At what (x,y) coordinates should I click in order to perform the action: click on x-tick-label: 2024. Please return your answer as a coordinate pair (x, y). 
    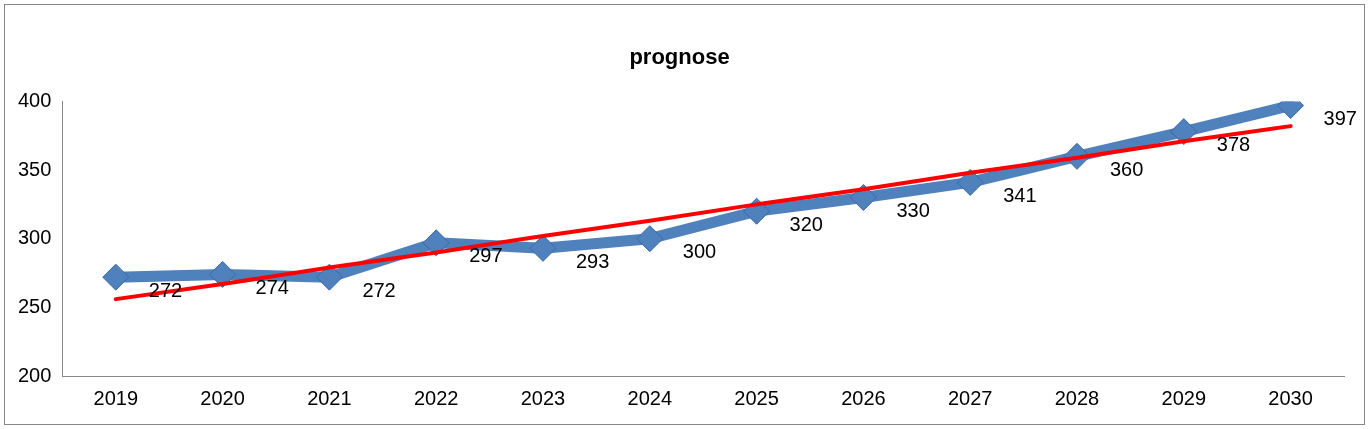
    Looking at the image, I should click on (650, 397).